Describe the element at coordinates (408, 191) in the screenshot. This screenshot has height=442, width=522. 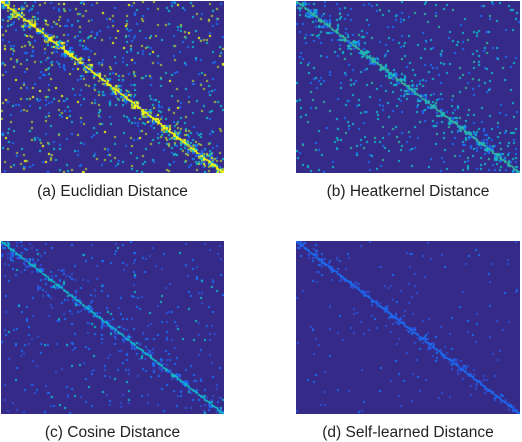
I see `caption-heatkernel: (b) Heatkernel Distance` at that location.